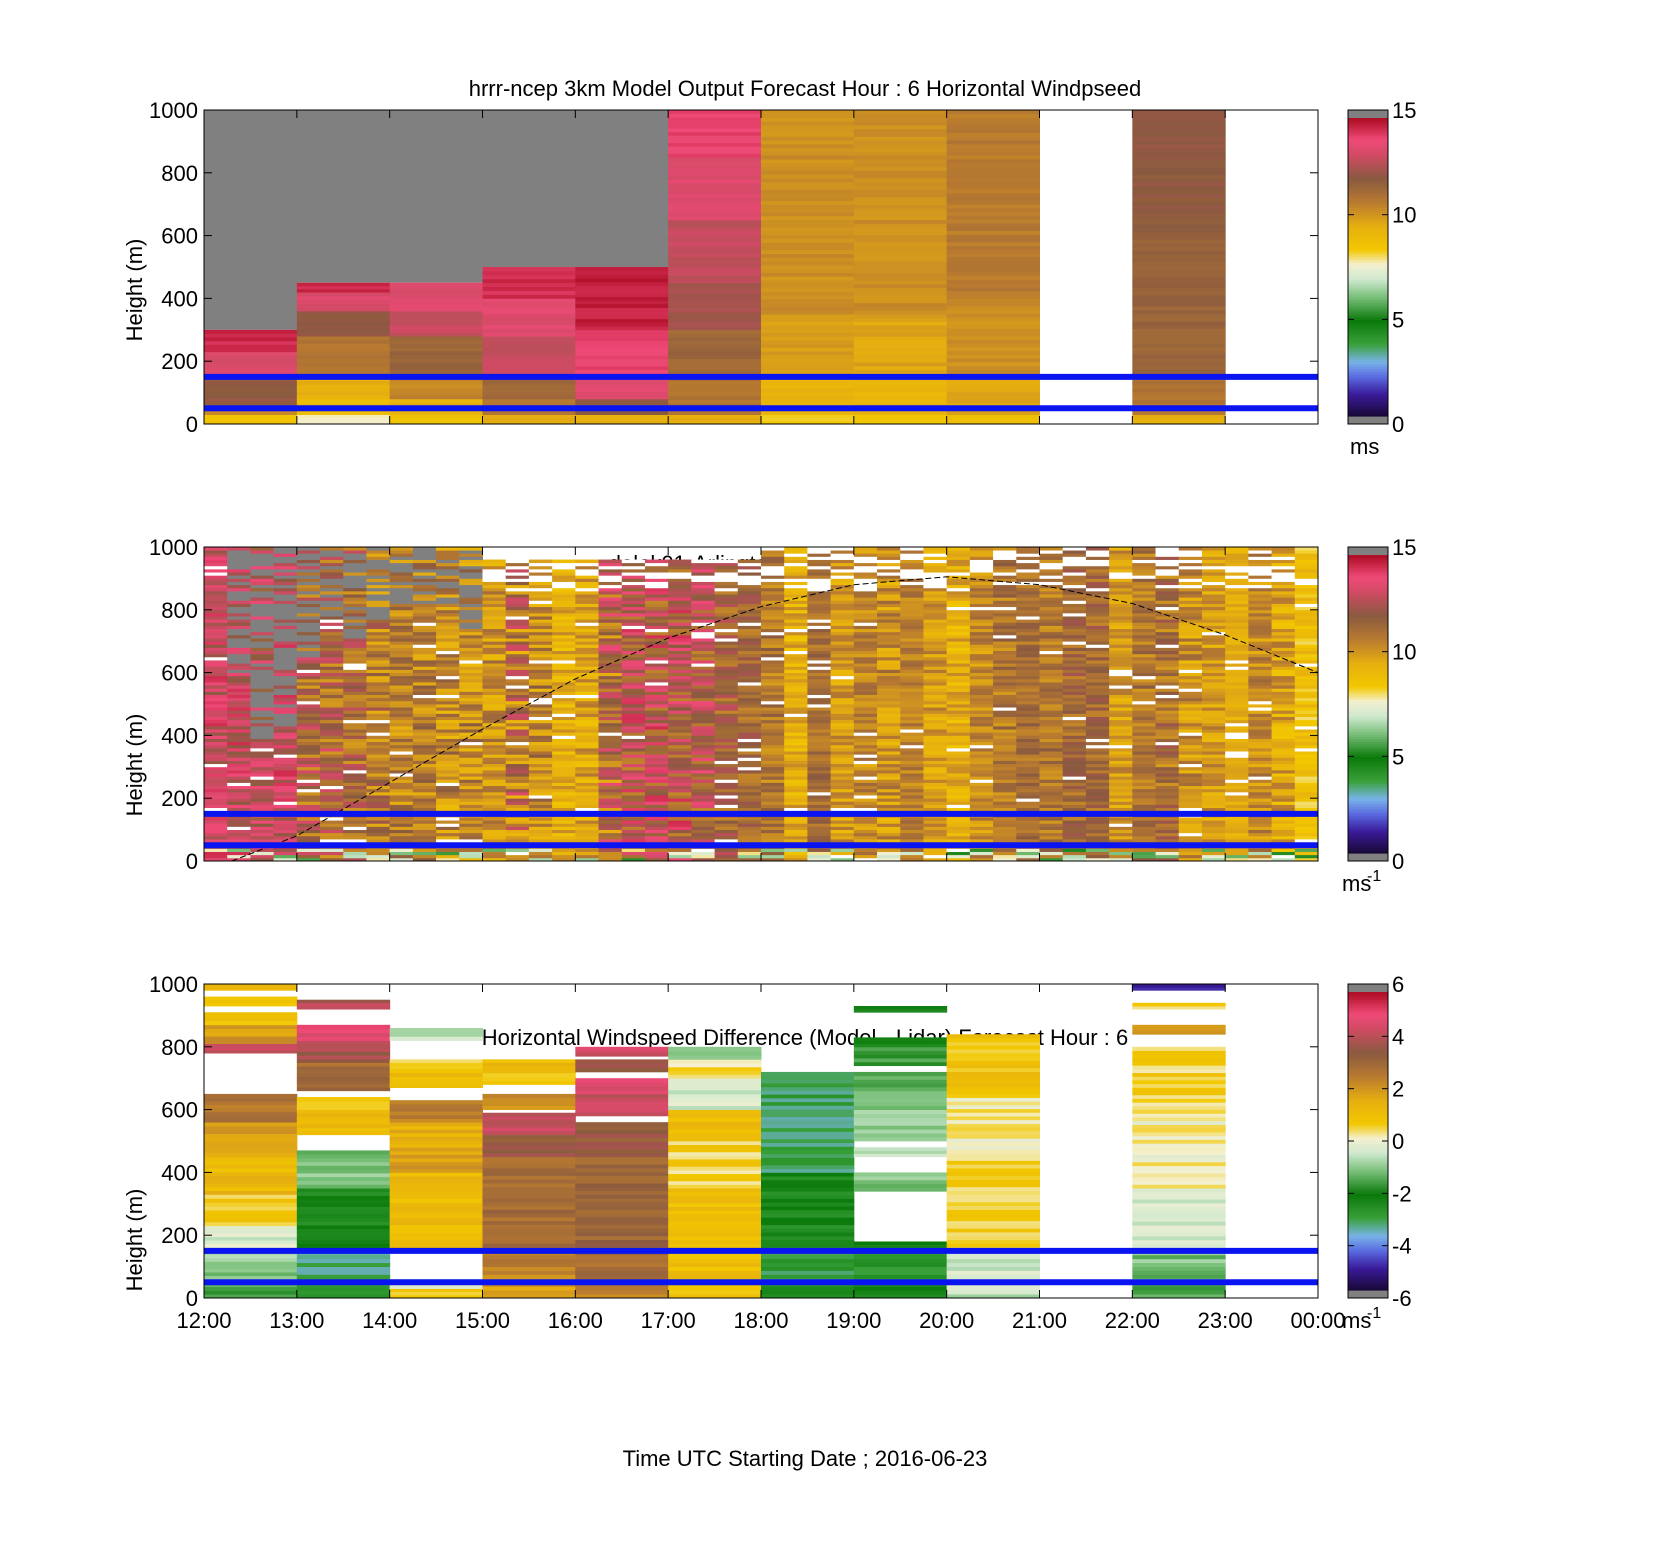 The width and height of the screenshot is (1680, 1561). Describe the element at coordinates (192, 424) in the screenshot. I see `y-tick-label: 0` at that location.